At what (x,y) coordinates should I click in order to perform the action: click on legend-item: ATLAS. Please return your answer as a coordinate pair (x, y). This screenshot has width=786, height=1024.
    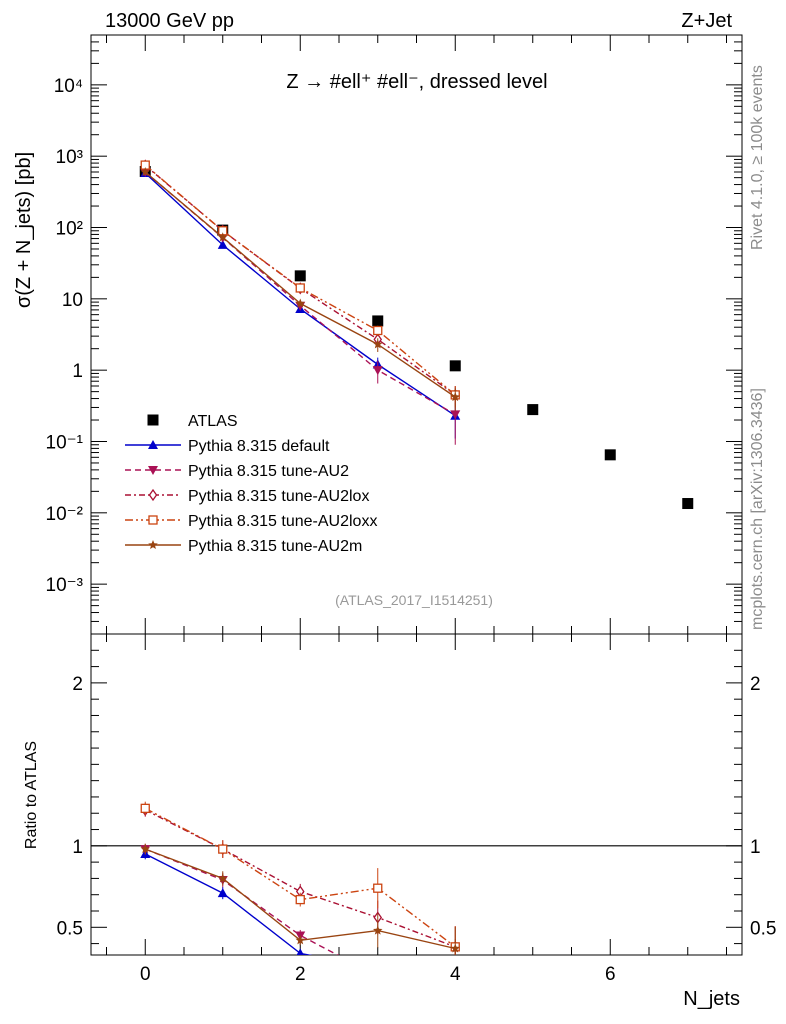
    Looking at the image, I should click on (192, 421).